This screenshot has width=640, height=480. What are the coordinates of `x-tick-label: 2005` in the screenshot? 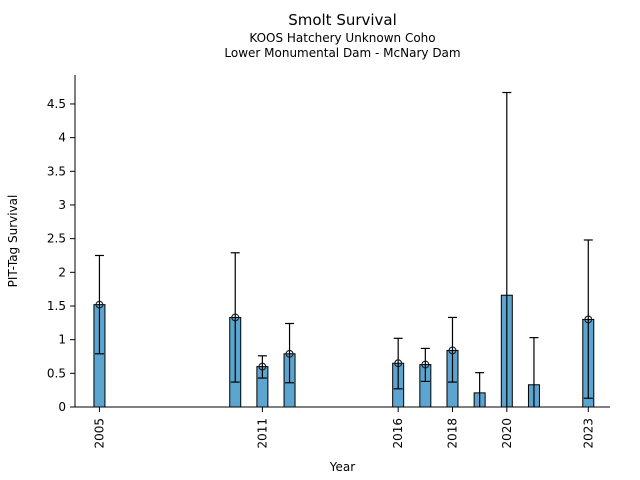 It's located at (99, 433).